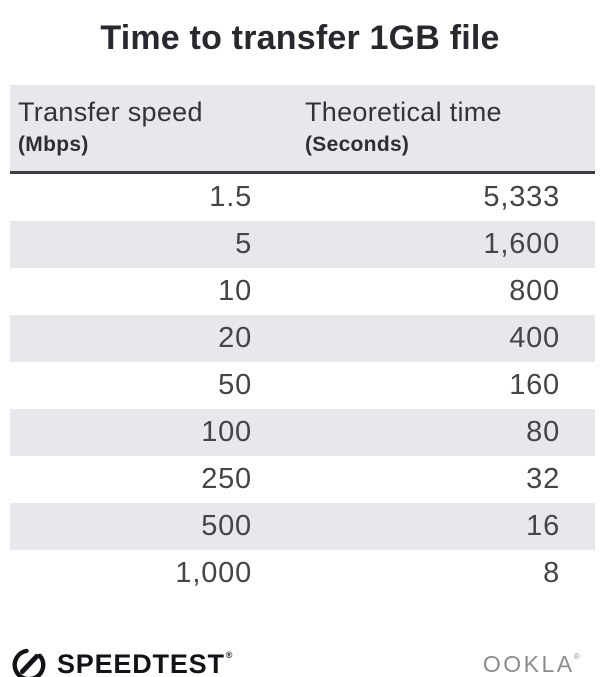  Describe the element at coordinates (302, 526) in the screenshot. I see `table-row: 500 16` at that location.